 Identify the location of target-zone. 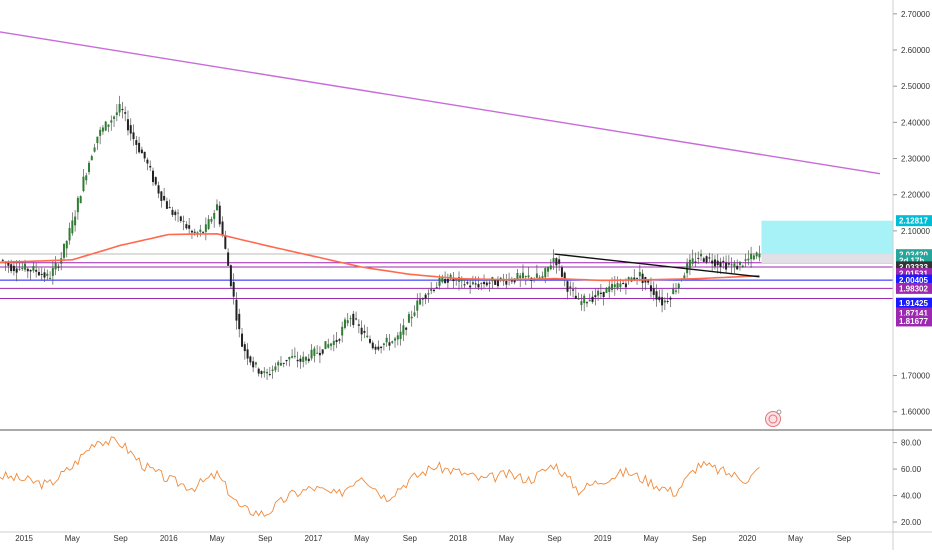
(827, 237).